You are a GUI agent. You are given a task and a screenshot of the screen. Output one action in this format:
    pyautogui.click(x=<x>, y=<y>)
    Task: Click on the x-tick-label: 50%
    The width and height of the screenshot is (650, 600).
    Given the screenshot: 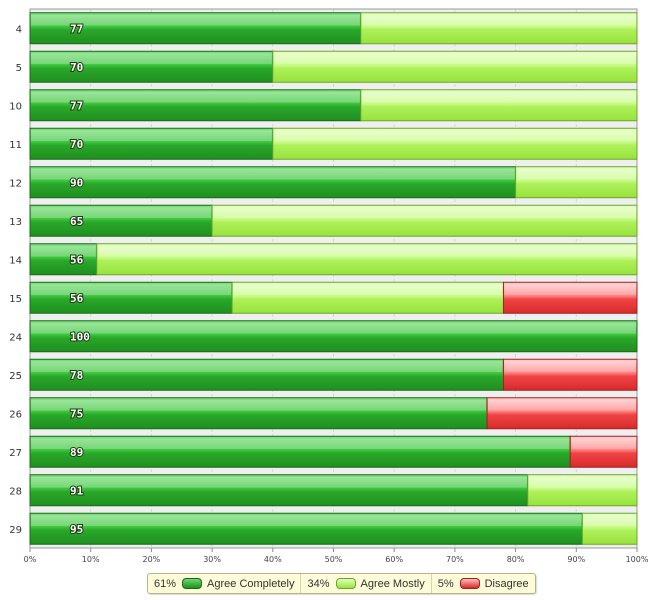 What is the action you would take?
    pyautogui.click(x=334, y=559)
    